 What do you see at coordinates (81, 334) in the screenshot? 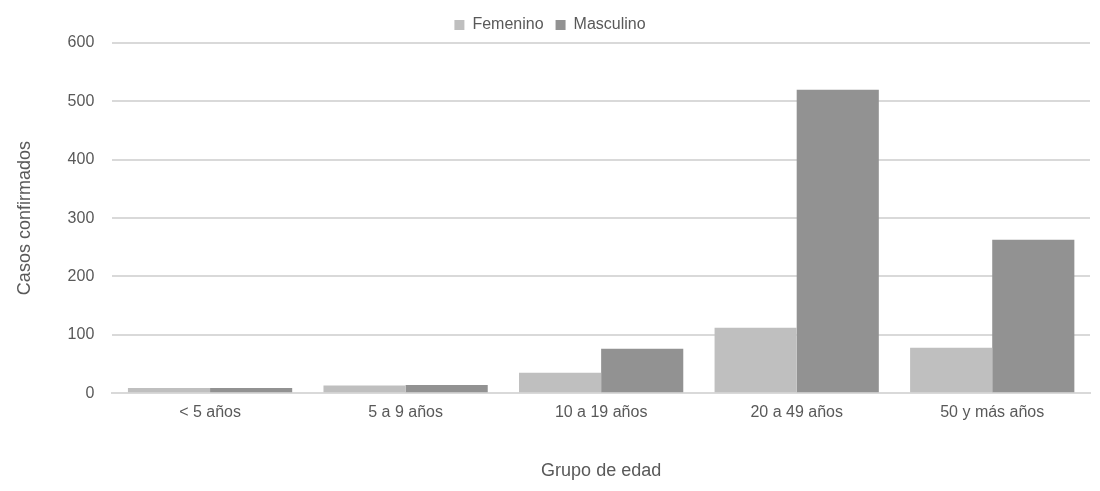
I see `y-tick-label: 100` at bounding box center [81, 334].